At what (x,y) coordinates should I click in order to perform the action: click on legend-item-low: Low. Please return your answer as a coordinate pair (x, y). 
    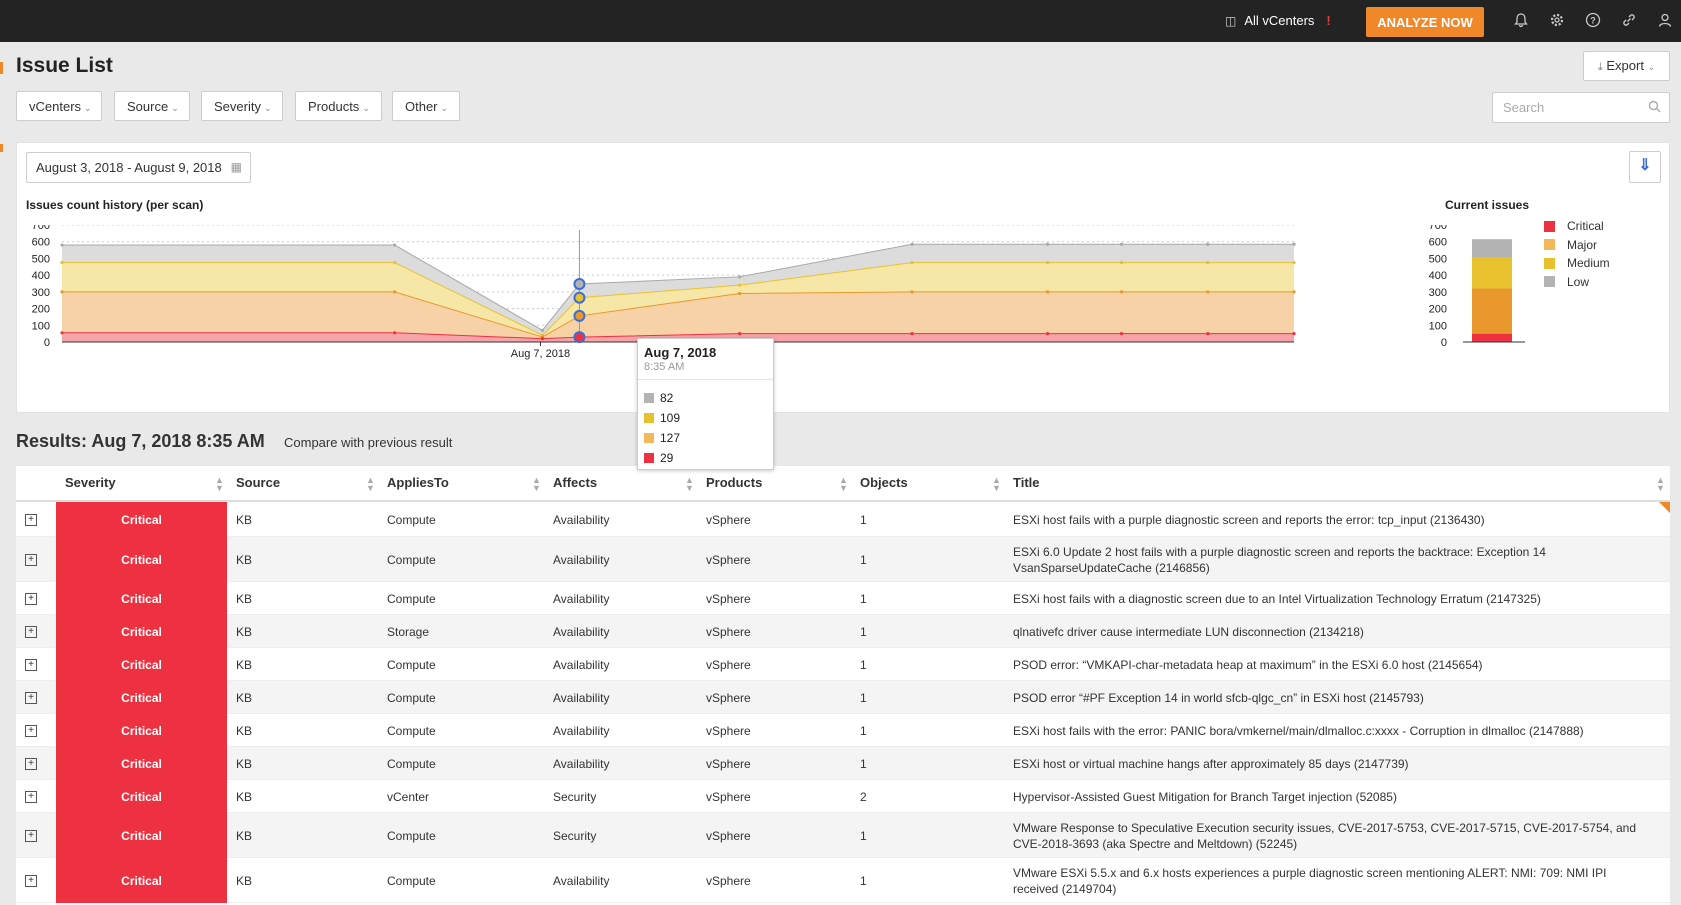
    Looking at the image, I should click on (1577, 282).